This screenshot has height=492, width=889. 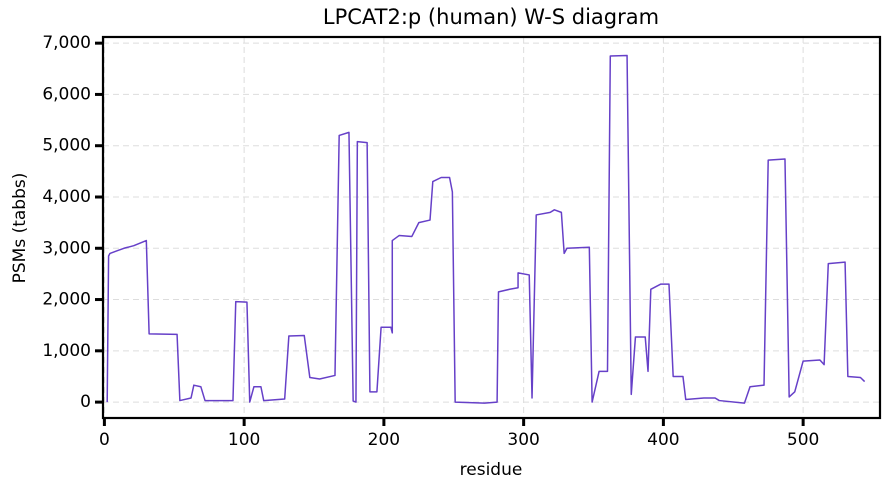 I want to click on y-tick-label: 7,000, so click(x=66, y=43).